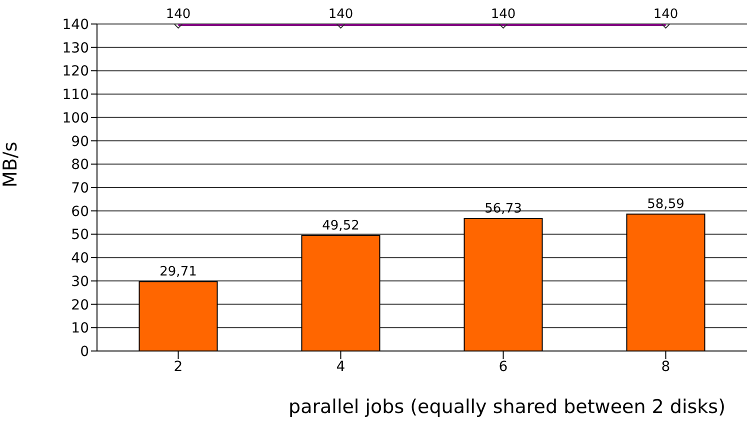 This screenshot has height=423, width=747. Describe the element at coordinates (75, 48) in the screenshot. I see `y-tick-label: 130` at that location.